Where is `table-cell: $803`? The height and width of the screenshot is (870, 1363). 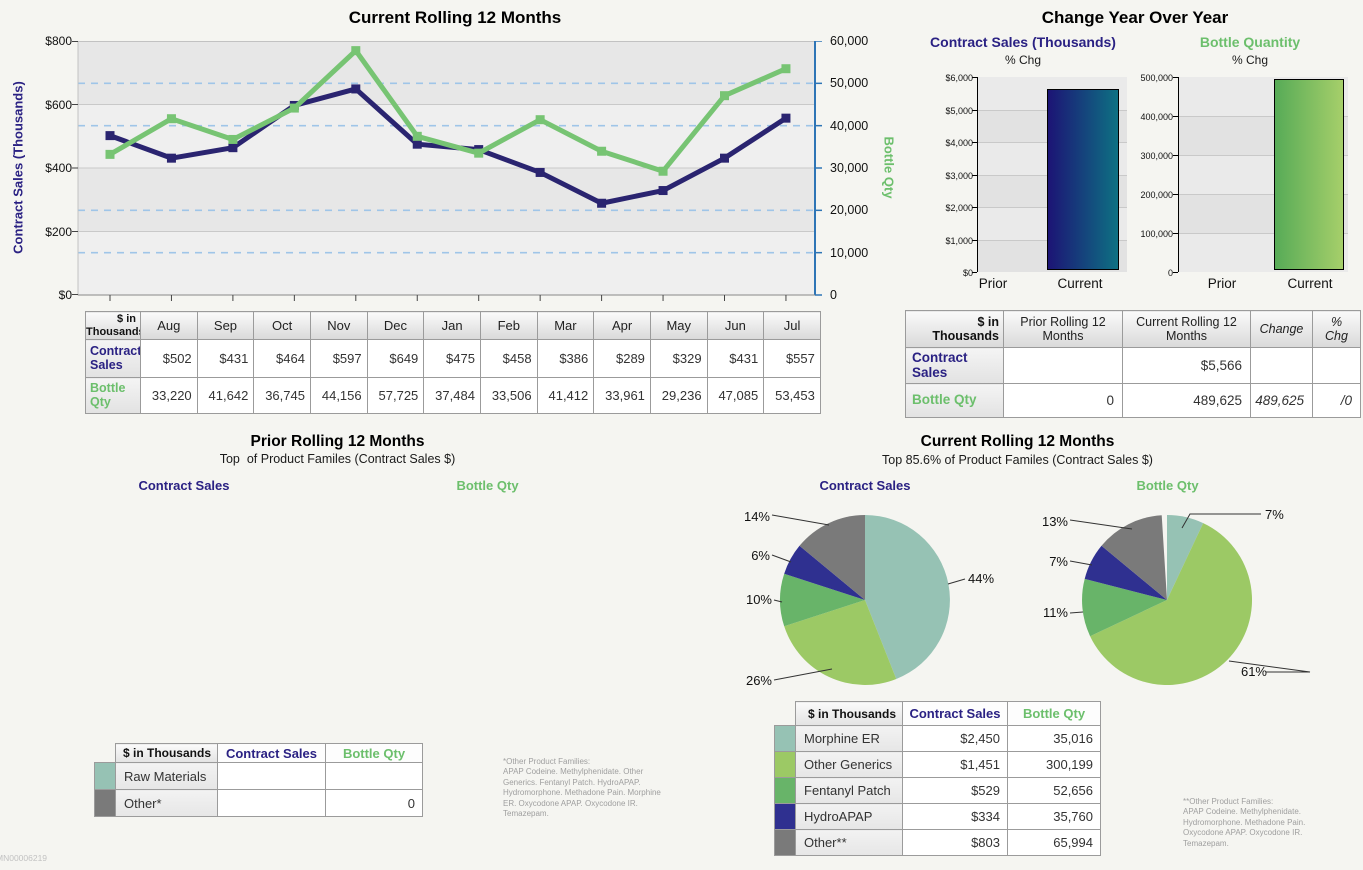 table-cell: $803 is located at coordinates (955, 842).